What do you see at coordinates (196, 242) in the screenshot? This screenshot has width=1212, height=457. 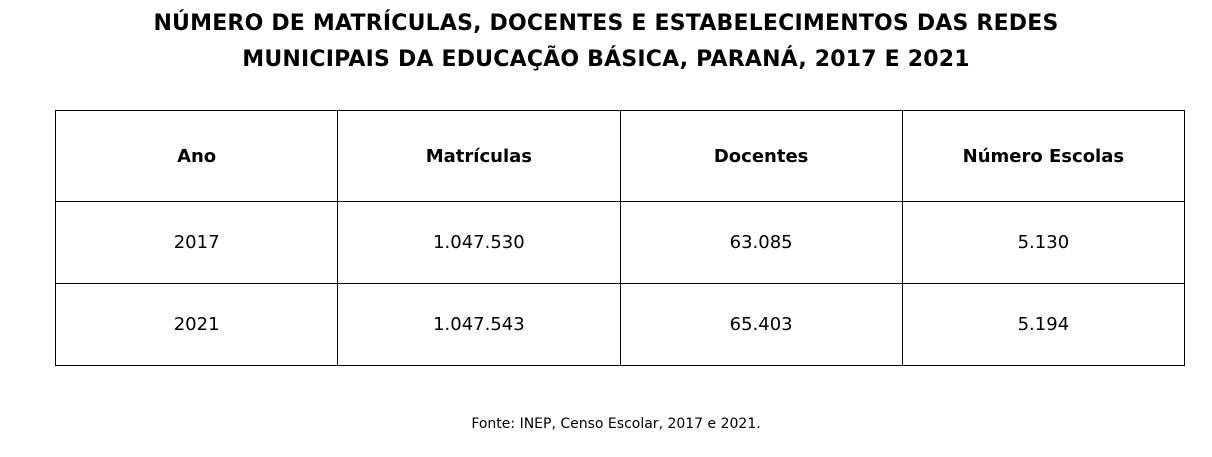 I see `cell-ano: 2017` at bounding box center [196, 242].